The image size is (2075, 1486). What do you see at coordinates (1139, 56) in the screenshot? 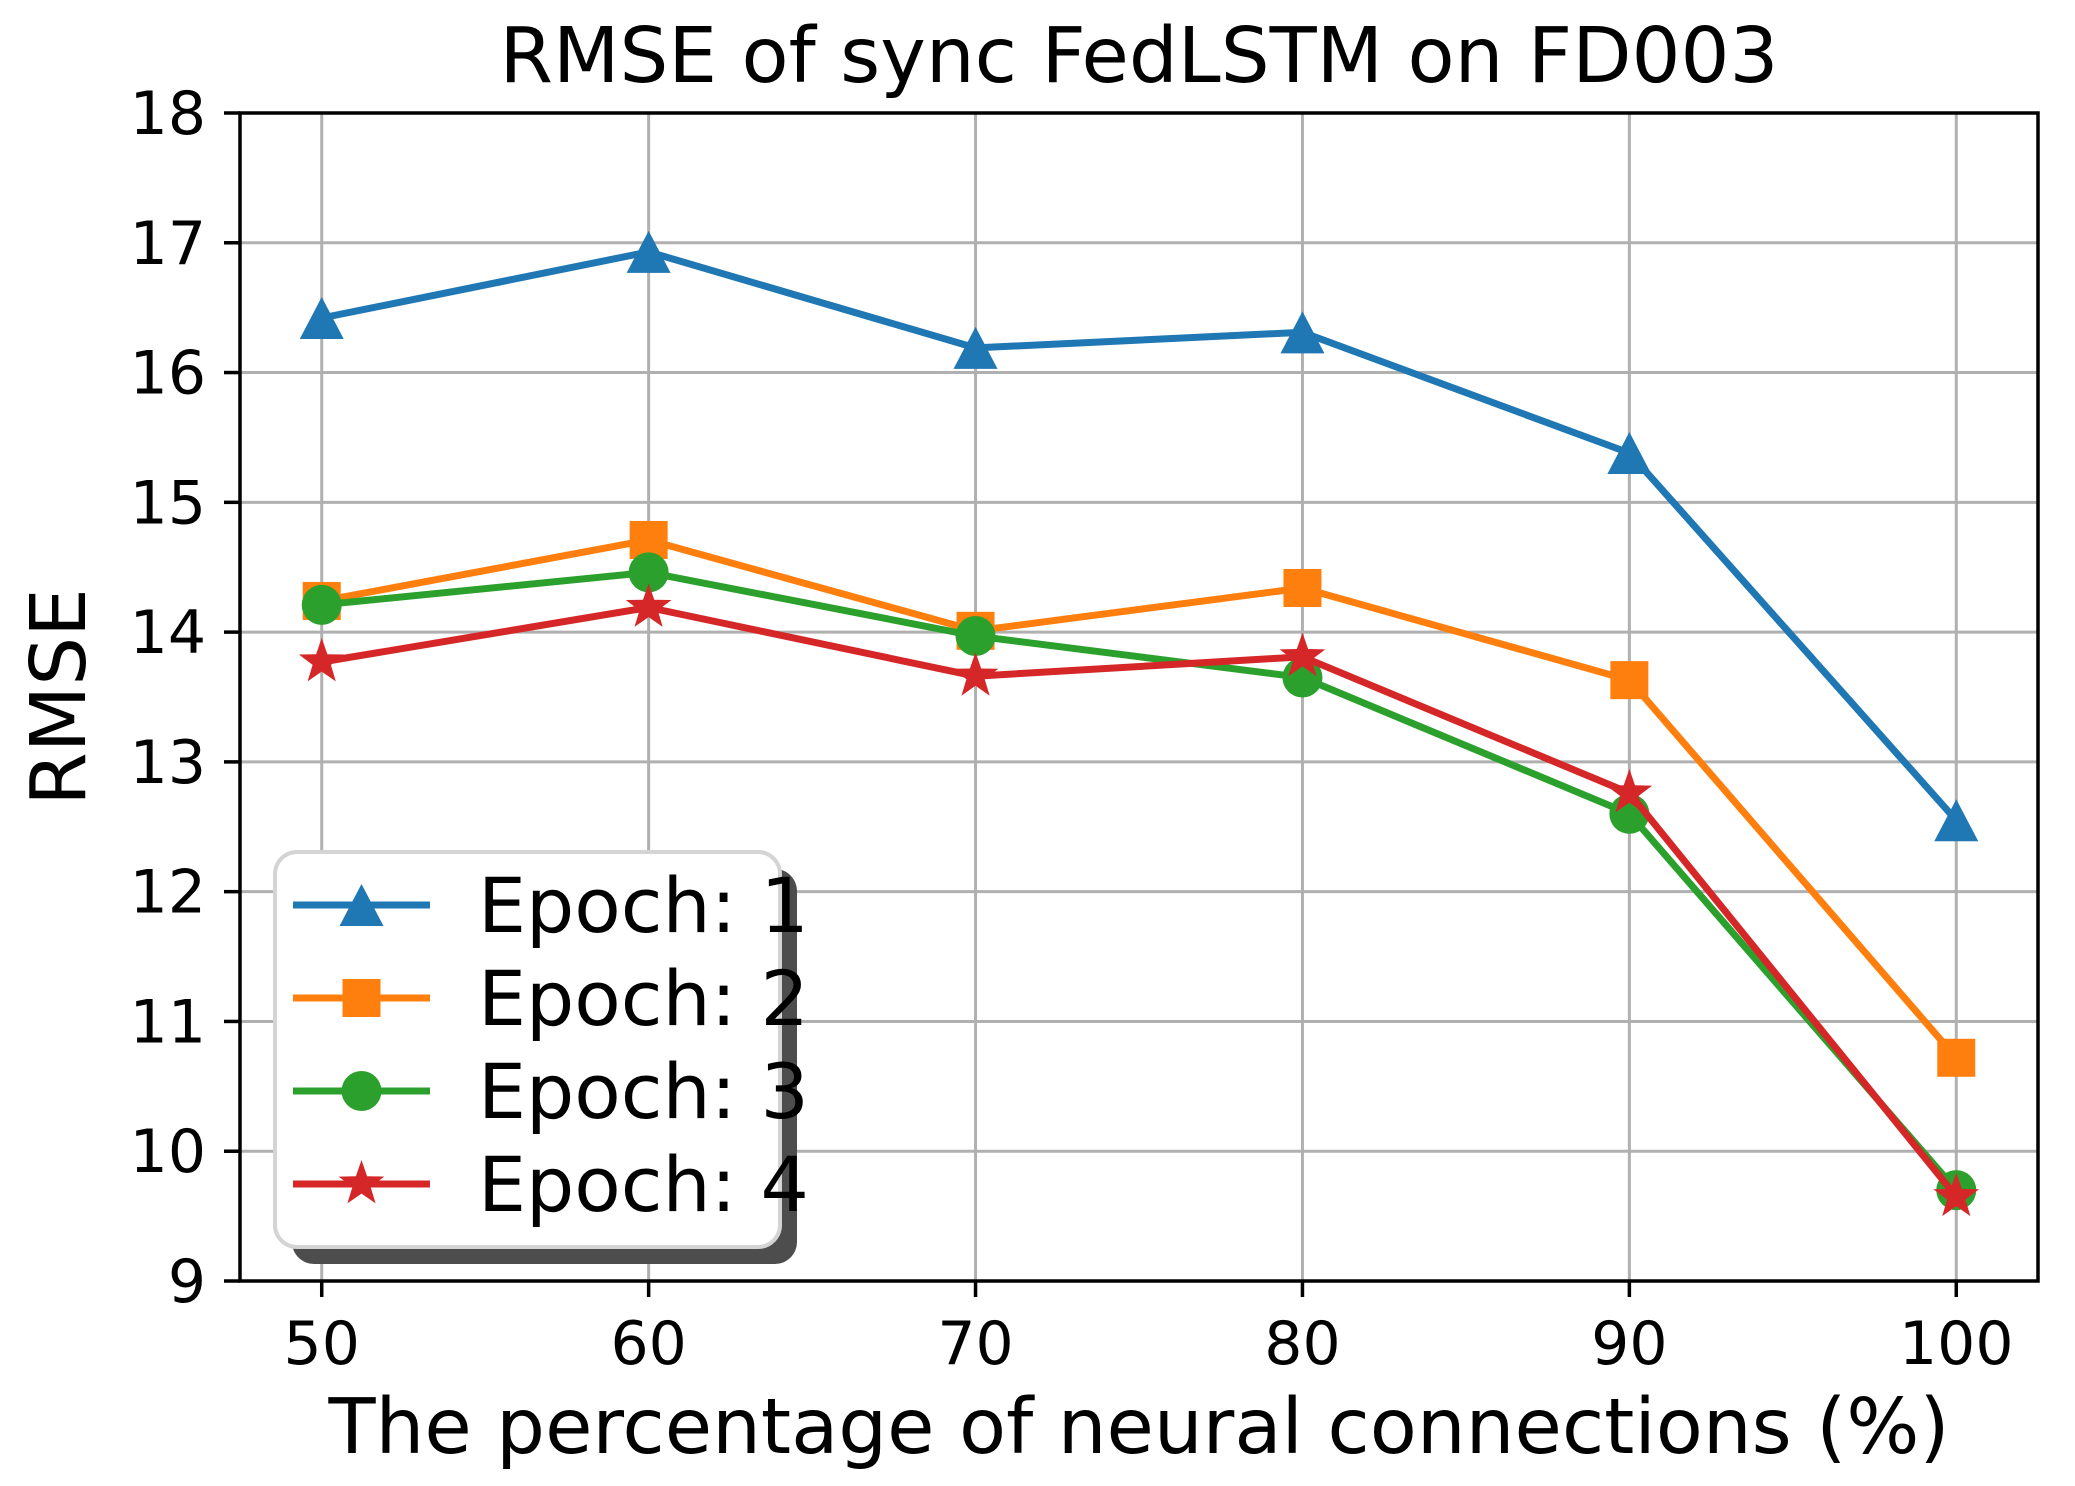
I see `chart-title: RMSE of sync FedLSTM on FD003` at bounding box center [1139, 56].